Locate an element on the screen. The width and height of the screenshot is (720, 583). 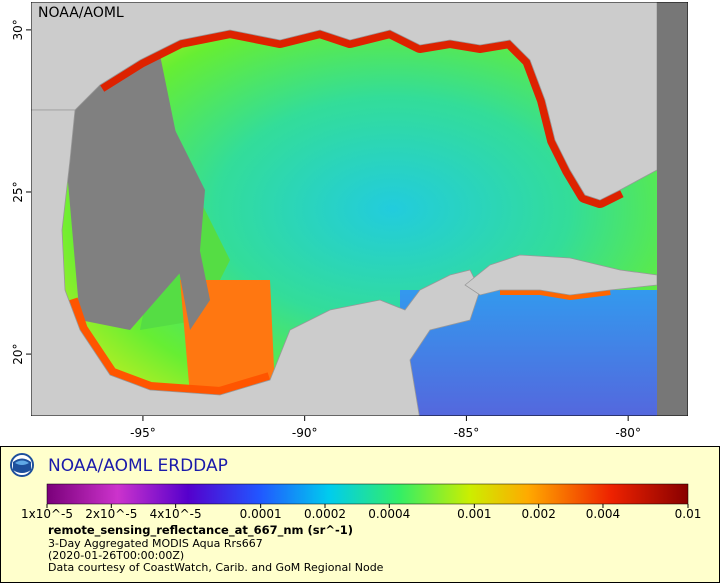
colorbar-tick-label: 2x10^-5 is located at coordinates (111, 514).